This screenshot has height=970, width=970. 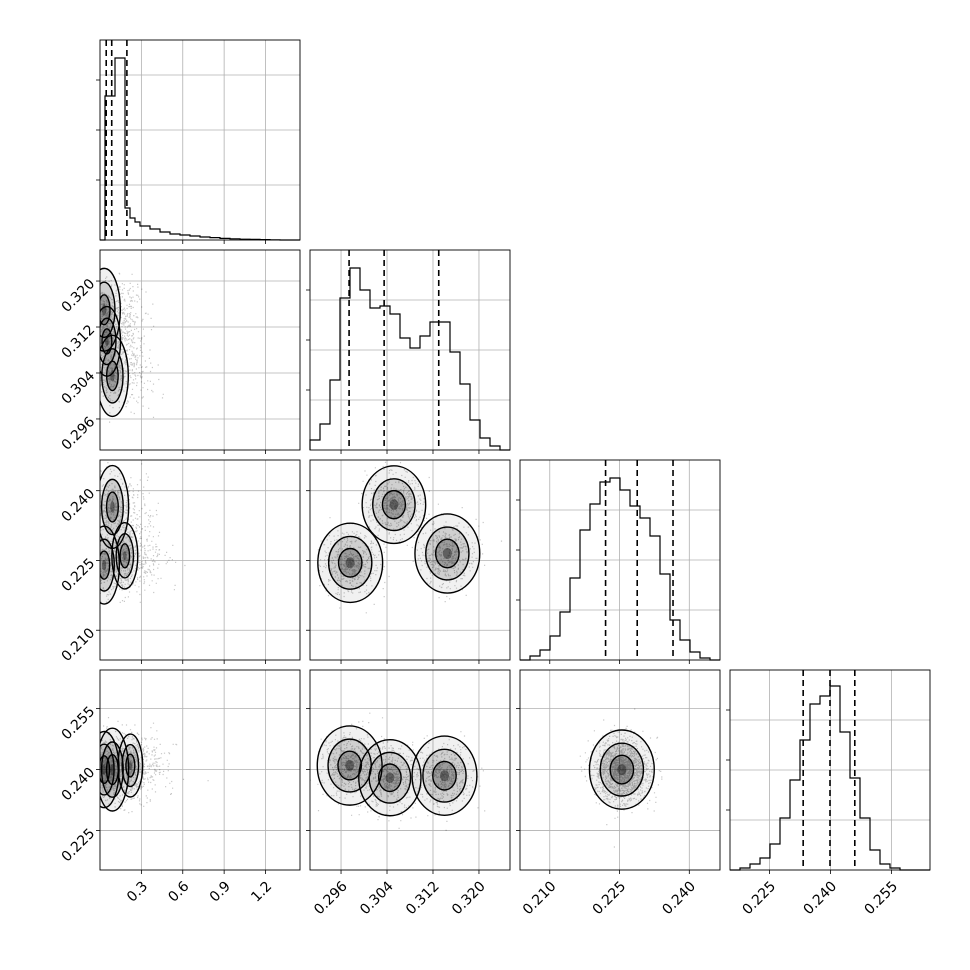 I want to click on xtick-label-p1-2: 0.312, so click(x=423, y=898).